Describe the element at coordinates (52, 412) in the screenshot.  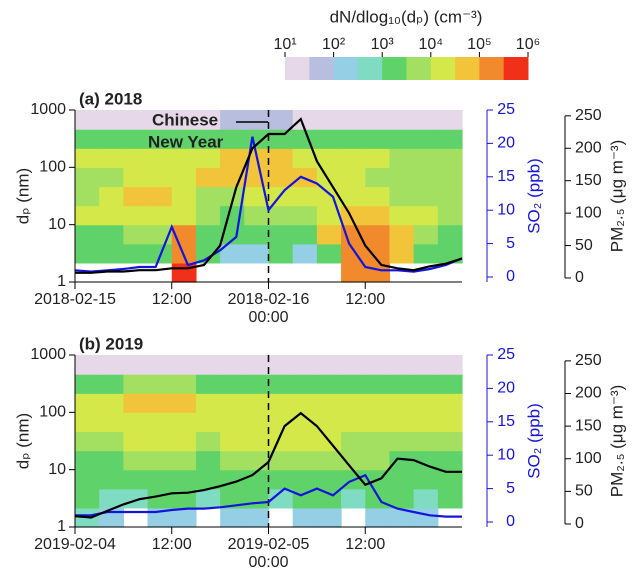
I see `y-tick-label: 100` at that location.